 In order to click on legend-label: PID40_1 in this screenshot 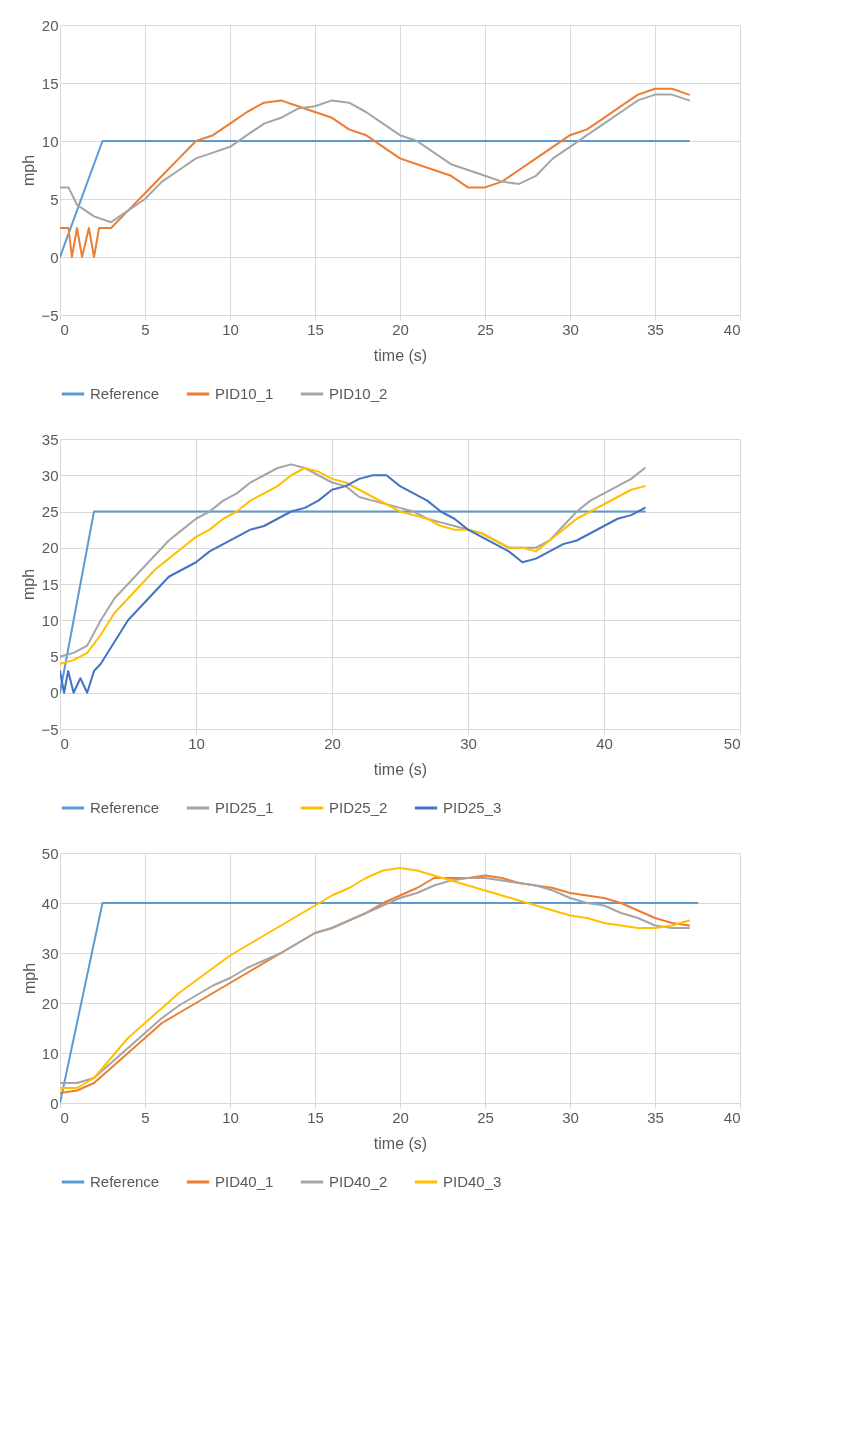, I will do `click(244, 1181)`.